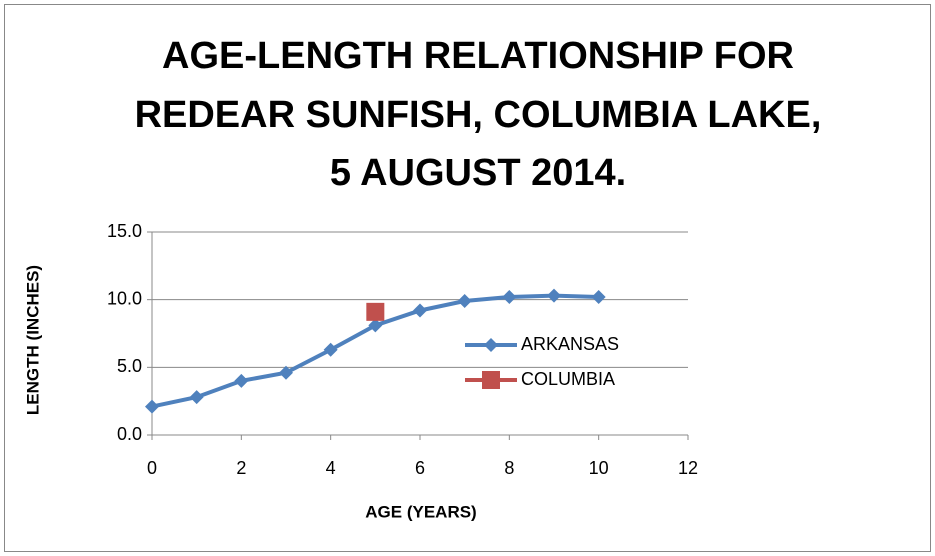 The image size is (935, 556). What do you see at coordinates (32, 340) in the screenshot?
I see `y-axis-title: LENGTH (INCHES)` at bounding box center [32, 340].